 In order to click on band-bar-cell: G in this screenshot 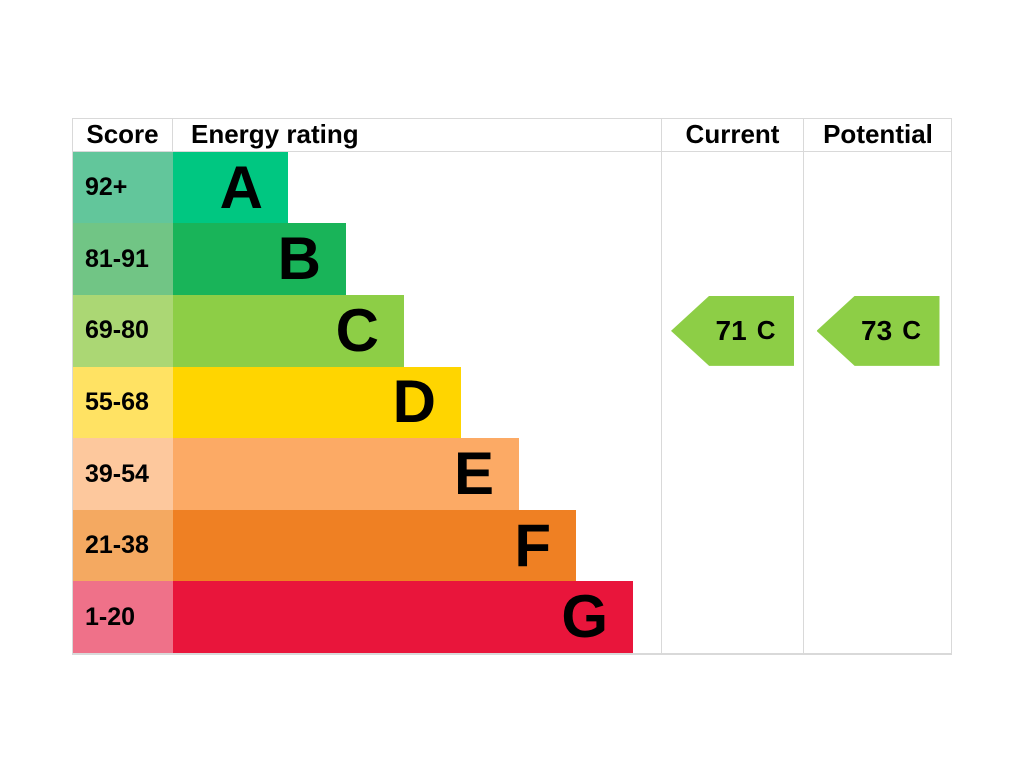, I will do `click(417, 617)`.